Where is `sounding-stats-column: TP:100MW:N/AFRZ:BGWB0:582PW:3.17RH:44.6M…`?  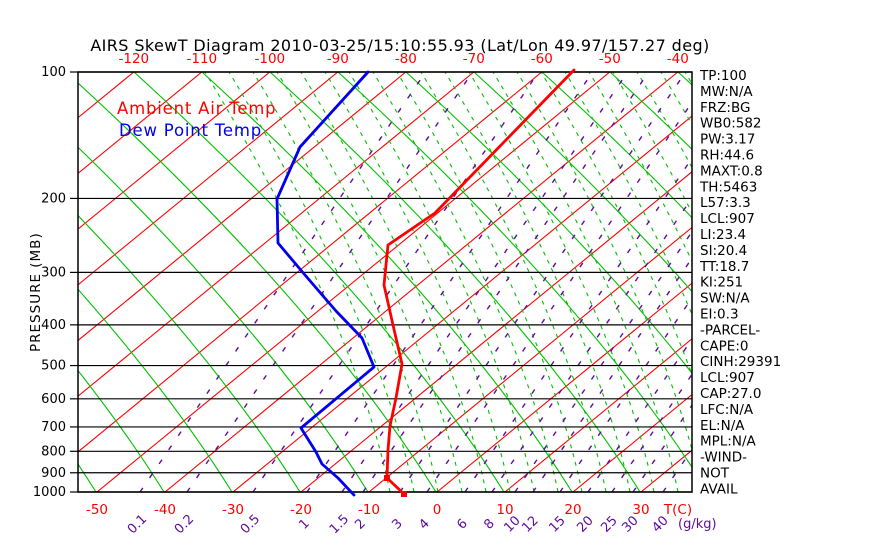
sounding-stats-column: TP:100MW:N/AFRZ:BGWB0:582PW:3.17RH:44.6M… is located at coordinates (740, 282).